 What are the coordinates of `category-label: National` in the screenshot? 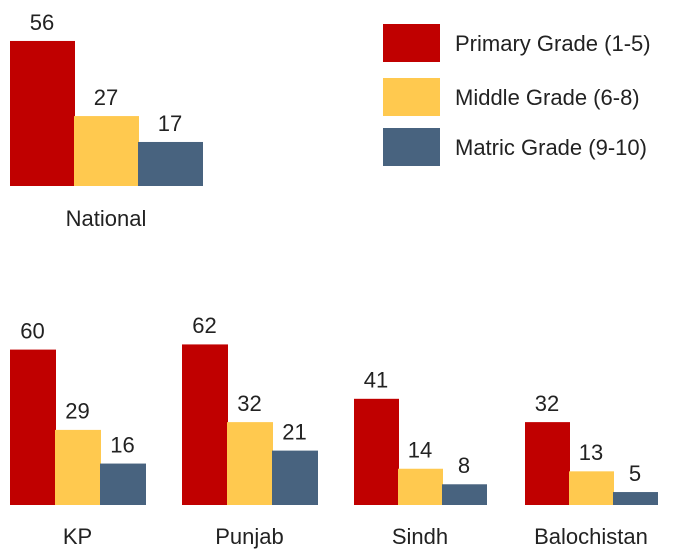 It's located at (106, 218).